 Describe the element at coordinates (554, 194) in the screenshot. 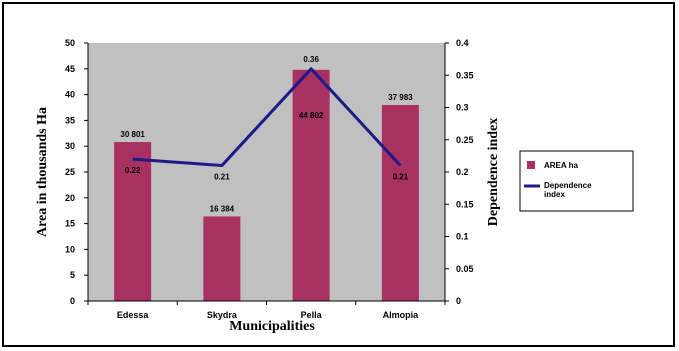

I see `legend-label-dependence-line2: index` at that location.